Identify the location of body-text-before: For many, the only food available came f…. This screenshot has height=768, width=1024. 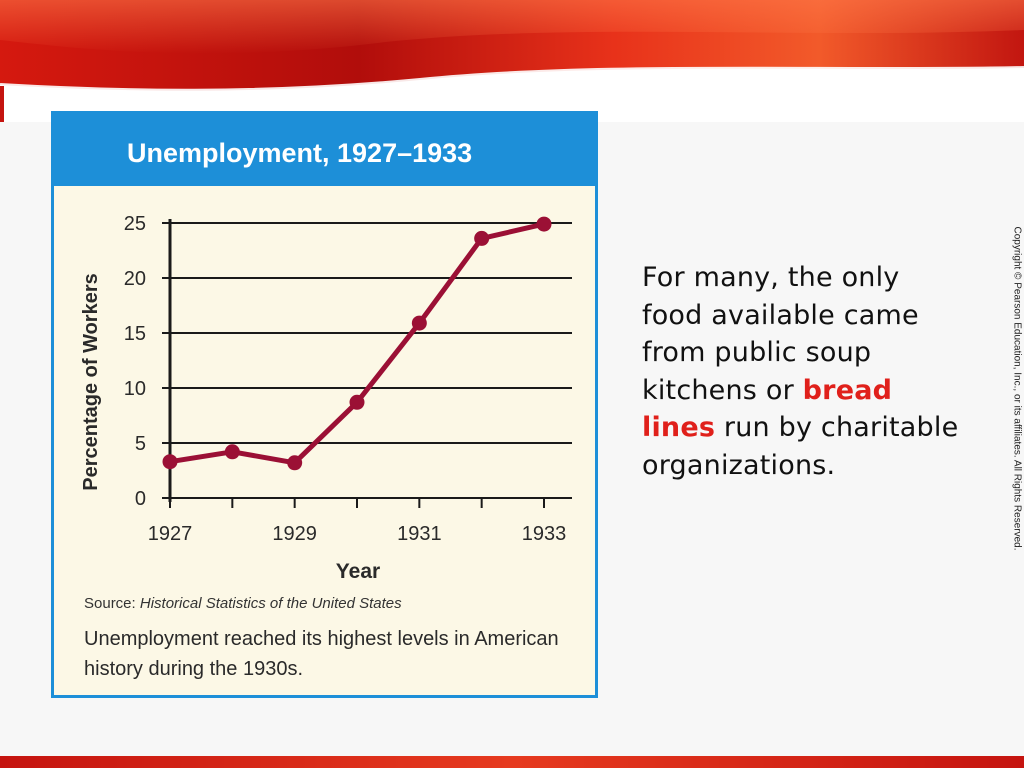
(780, 334).